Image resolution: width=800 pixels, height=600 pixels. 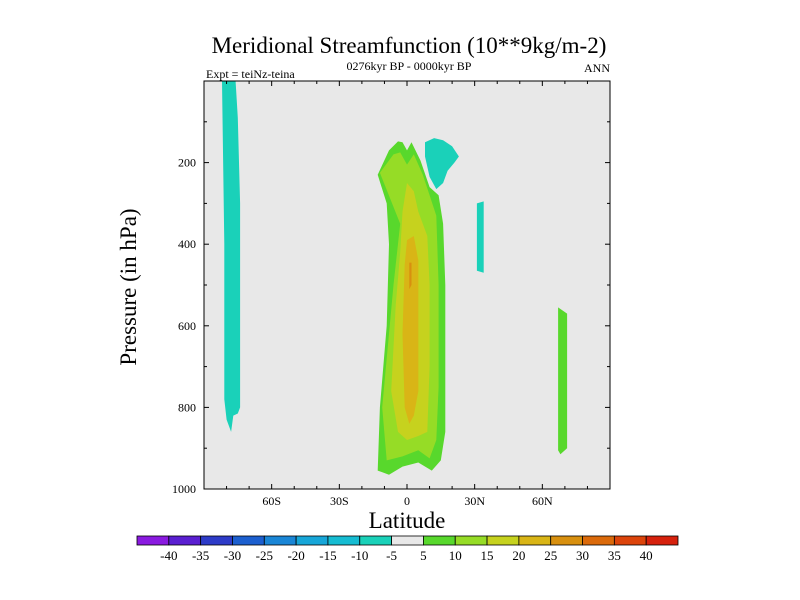 I want to click on colorbar-label: 25, so click(x=550, y=555).